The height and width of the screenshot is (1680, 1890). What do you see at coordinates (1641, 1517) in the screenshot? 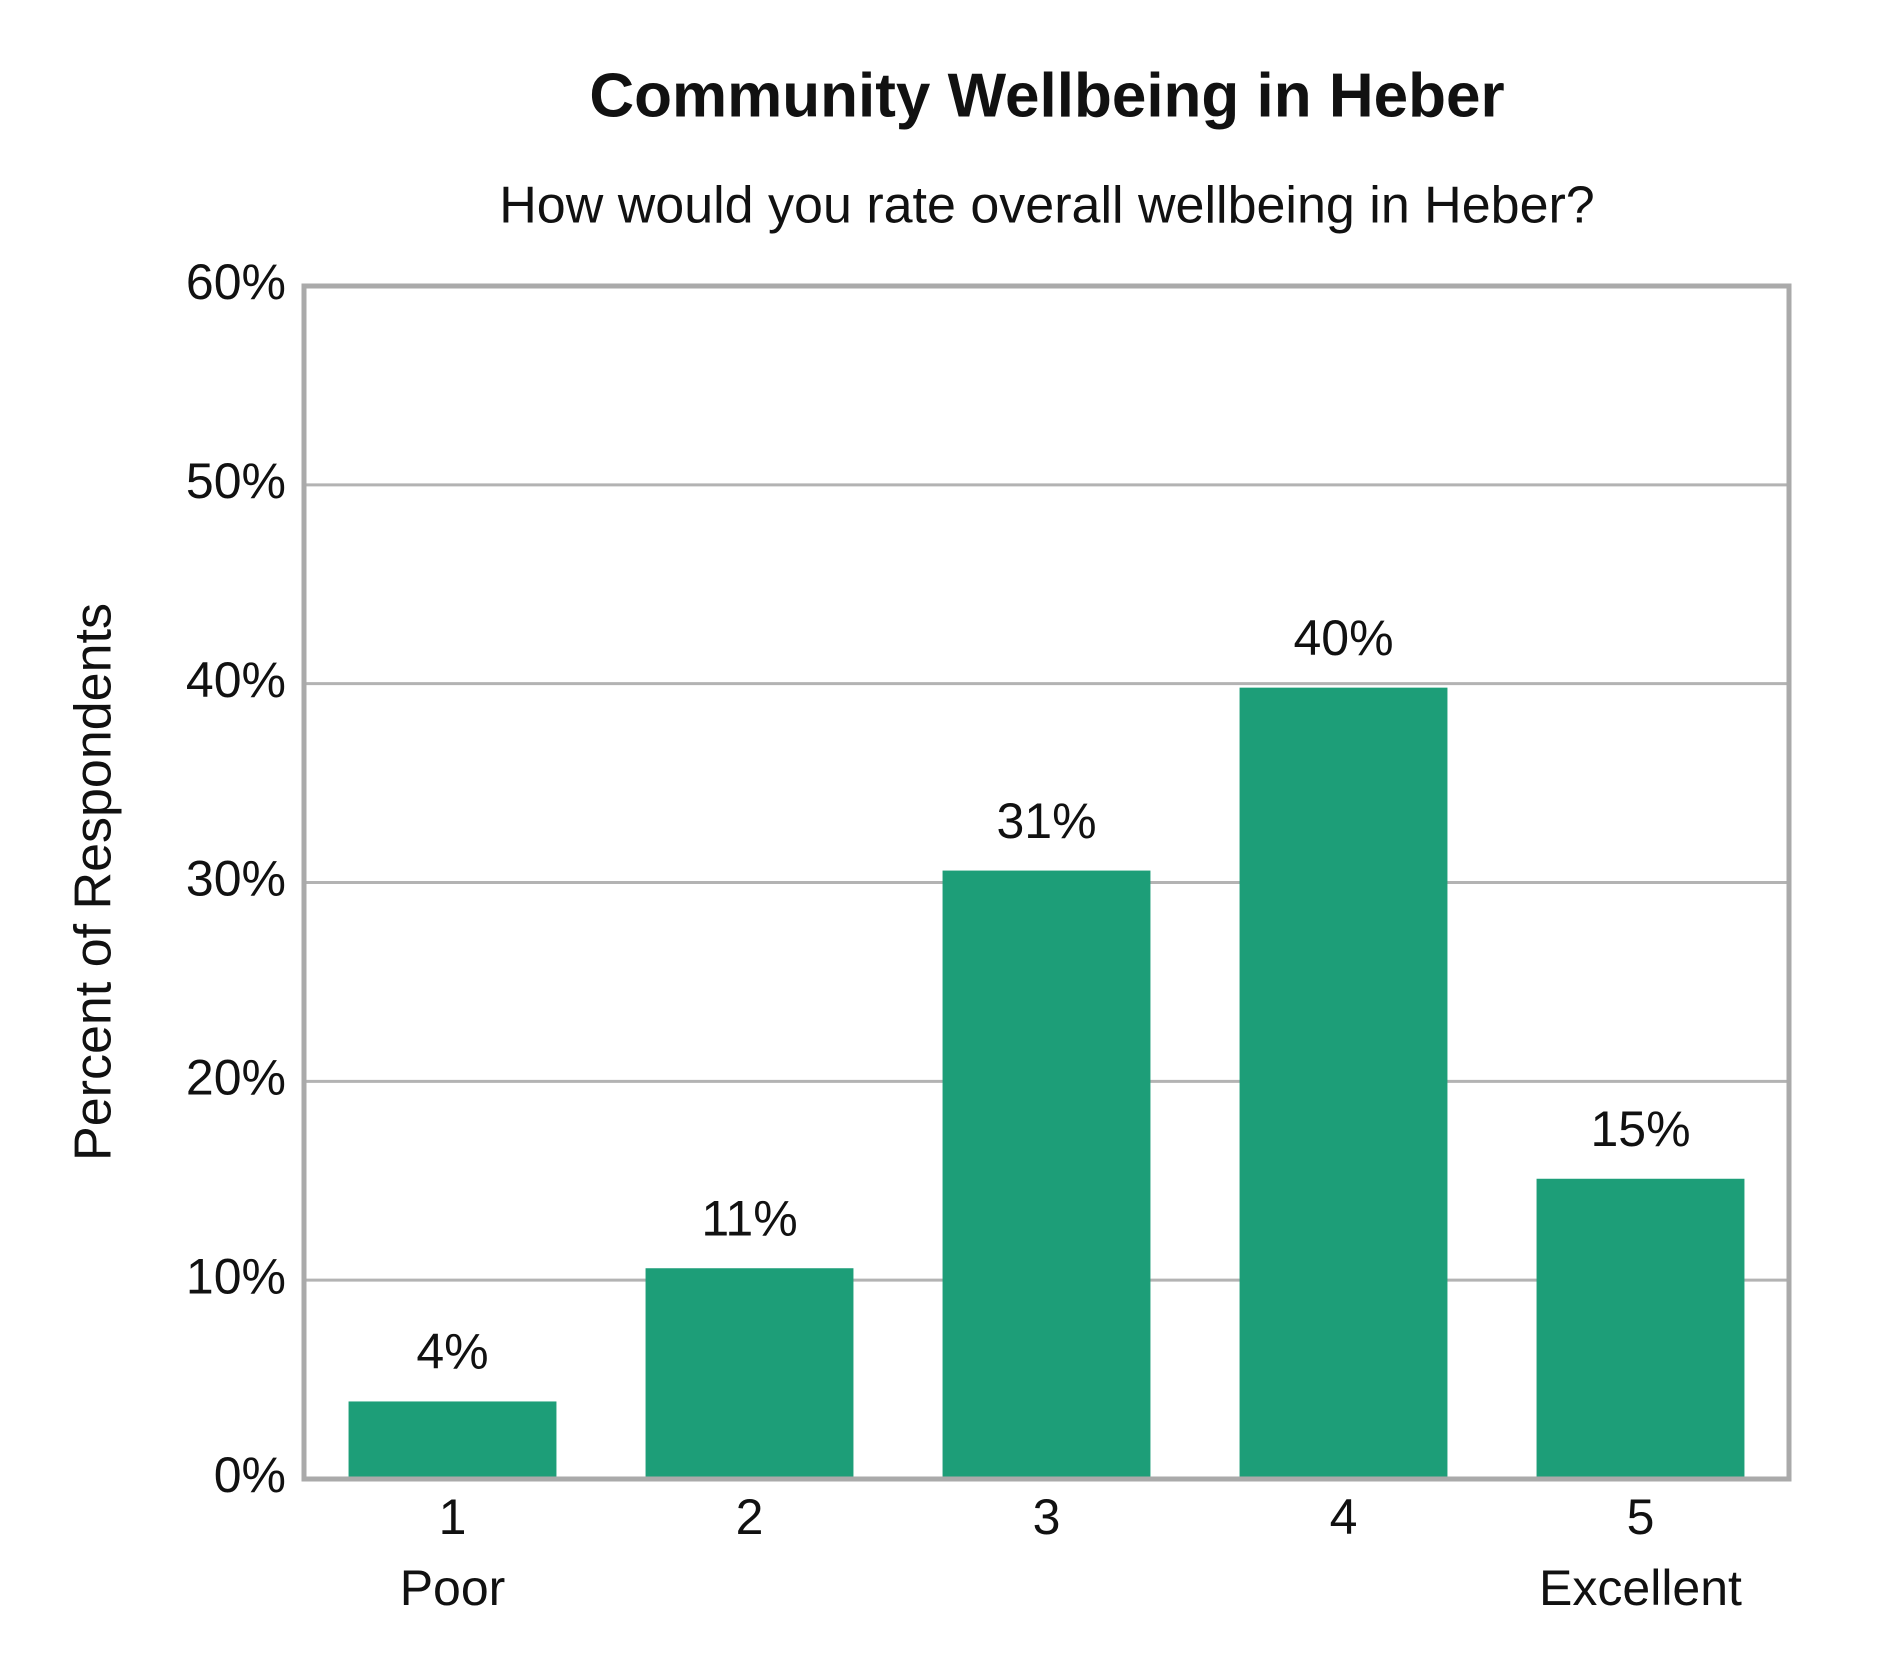
I see `x-tick-label: 5` at bounding box center [1641, 1517].